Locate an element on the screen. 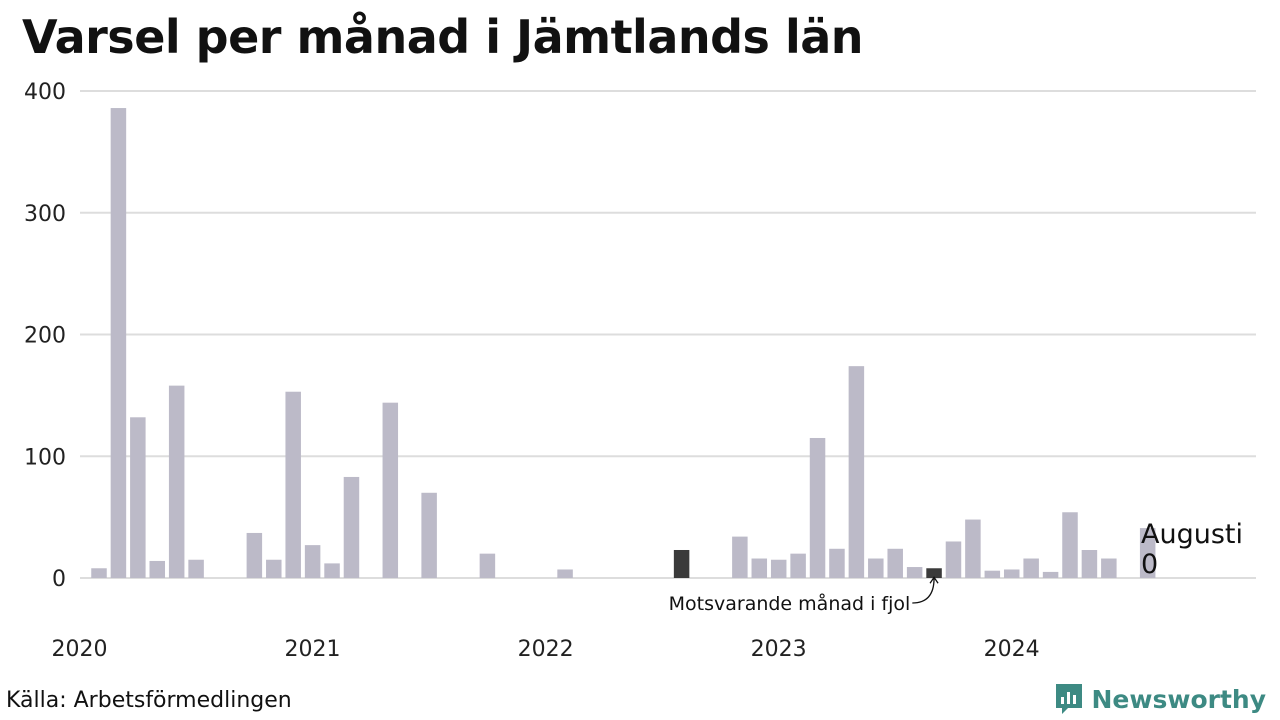  last-value-label: Augusti 0 is located at coordinates (1192, 549).